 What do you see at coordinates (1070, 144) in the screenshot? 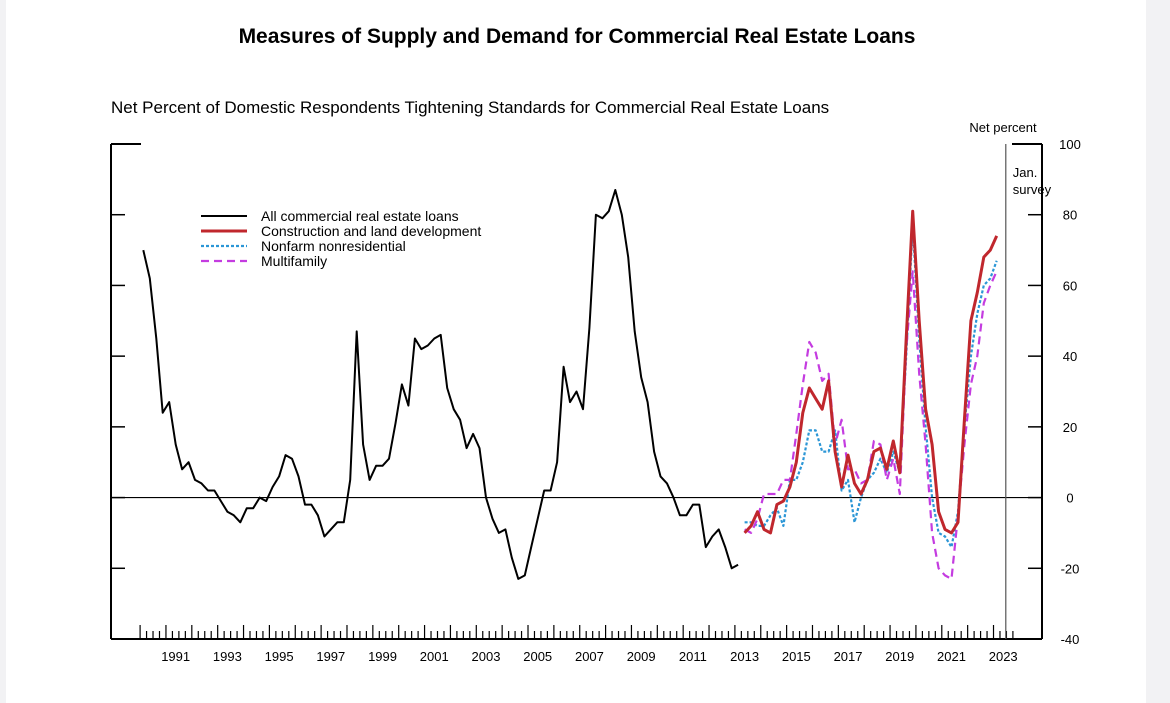
I see `y-tick-label: 100` at bounding box center [1070, 144].